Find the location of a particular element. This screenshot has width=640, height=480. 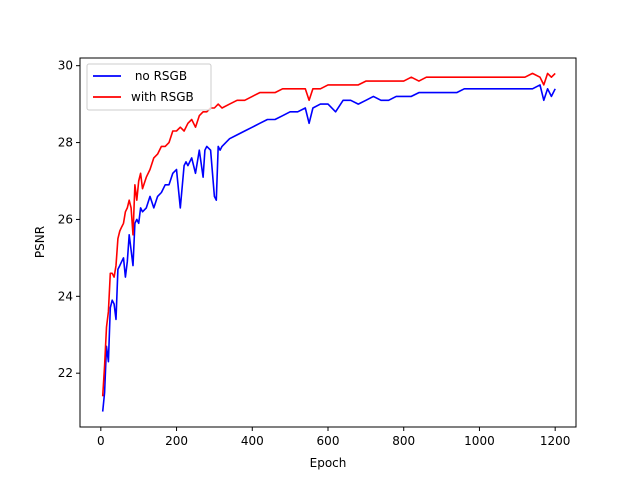

y-tick-label: 30 is located at coordinates (65, 66).